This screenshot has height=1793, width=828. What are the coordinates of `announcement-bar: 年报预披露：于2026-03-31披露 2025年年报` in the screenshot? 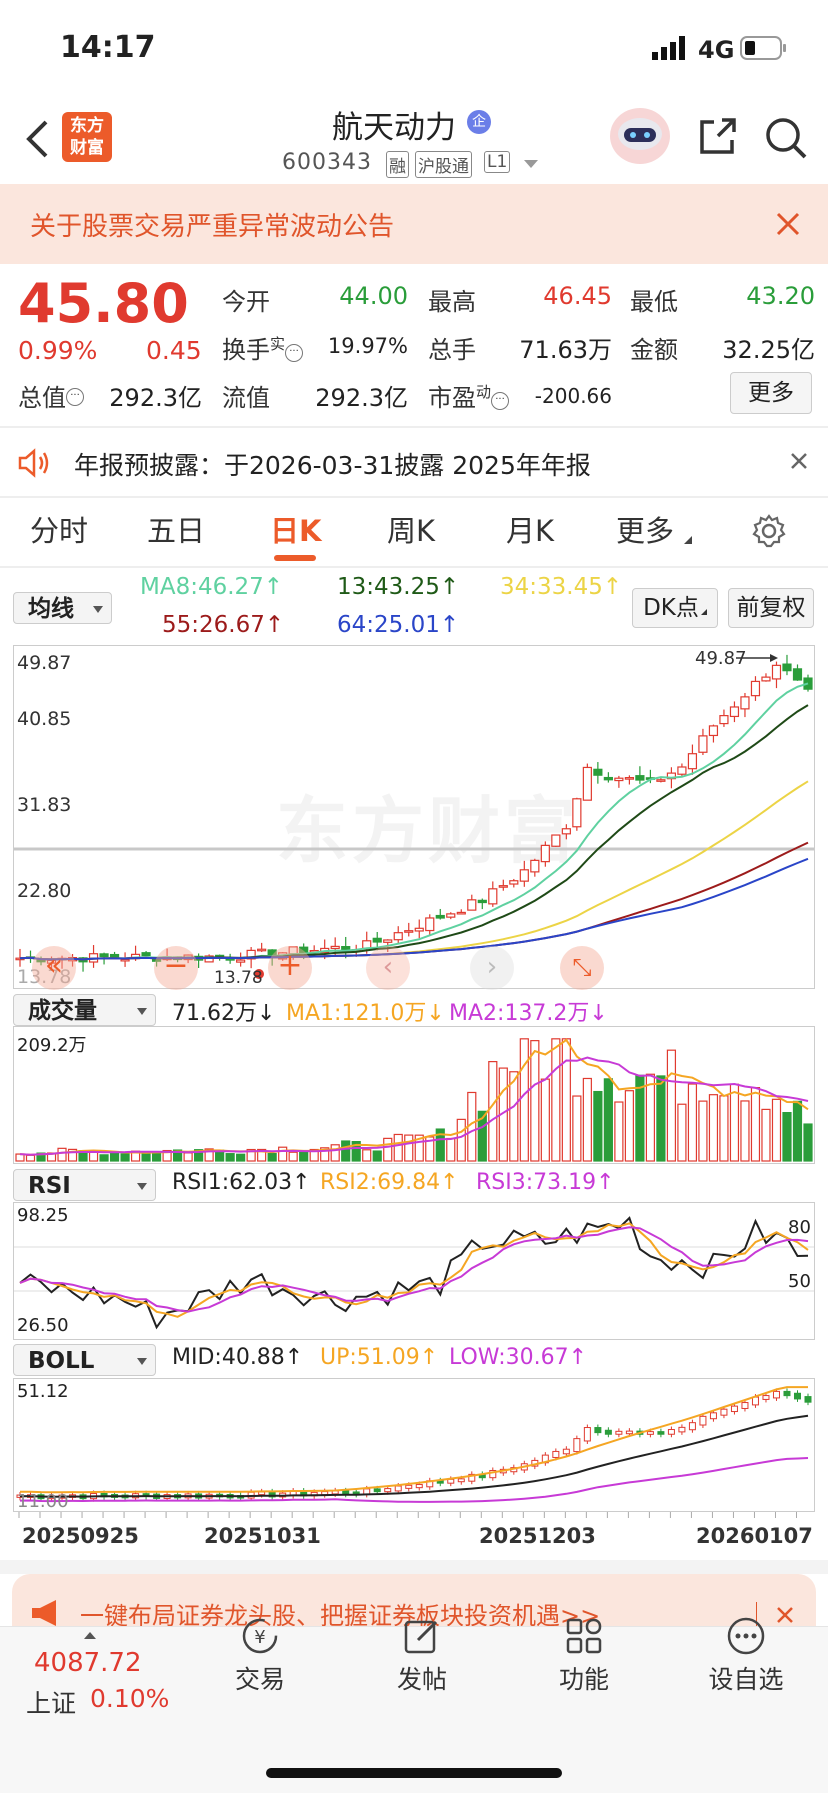 It's located at (414, 462).